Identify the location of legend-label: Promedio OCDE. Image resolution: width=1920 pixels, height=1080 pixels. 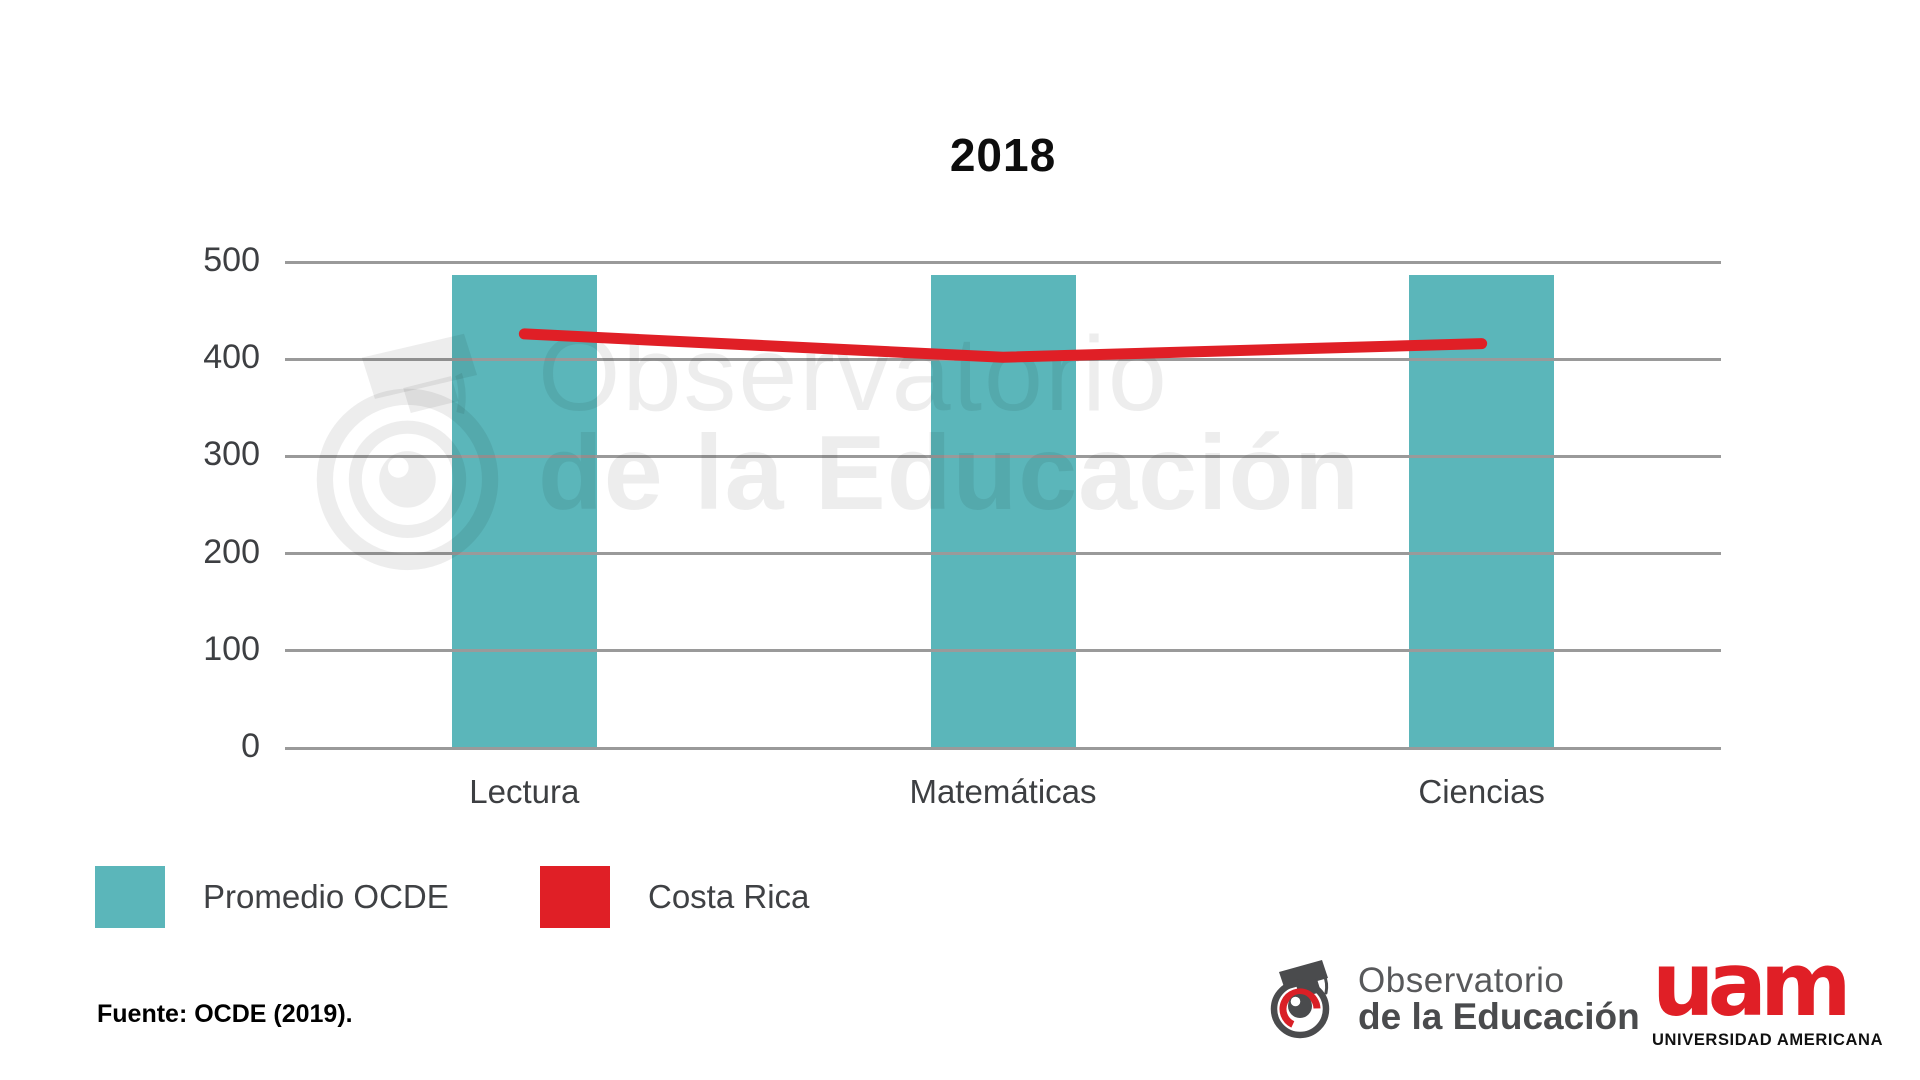
(326, 896).